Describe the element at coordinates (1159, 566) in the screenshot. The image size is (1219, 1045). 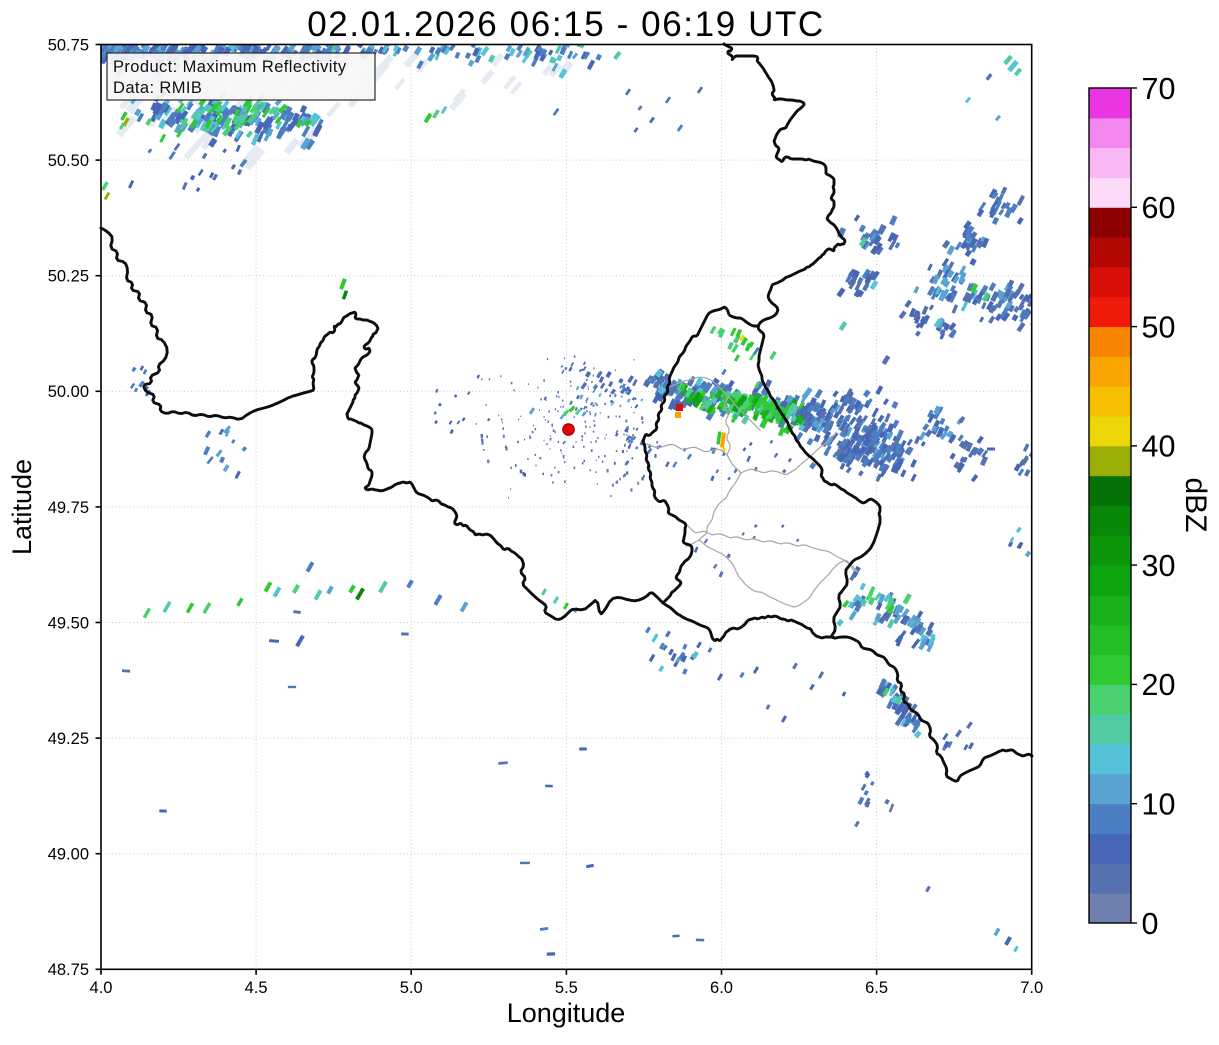
I see `svg-text: 30` at that location.